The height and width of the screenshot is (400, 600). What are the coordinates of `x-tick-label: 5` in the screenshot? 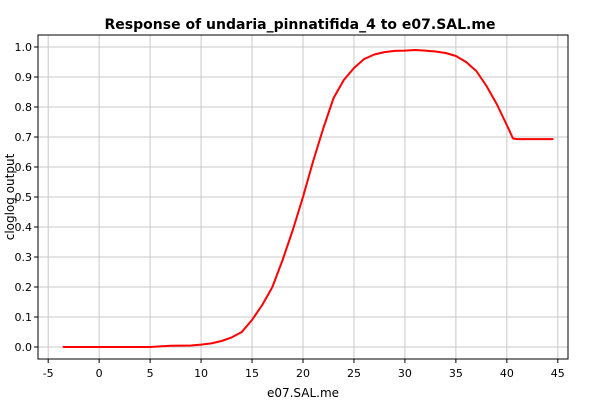 It's located at (150, 373).